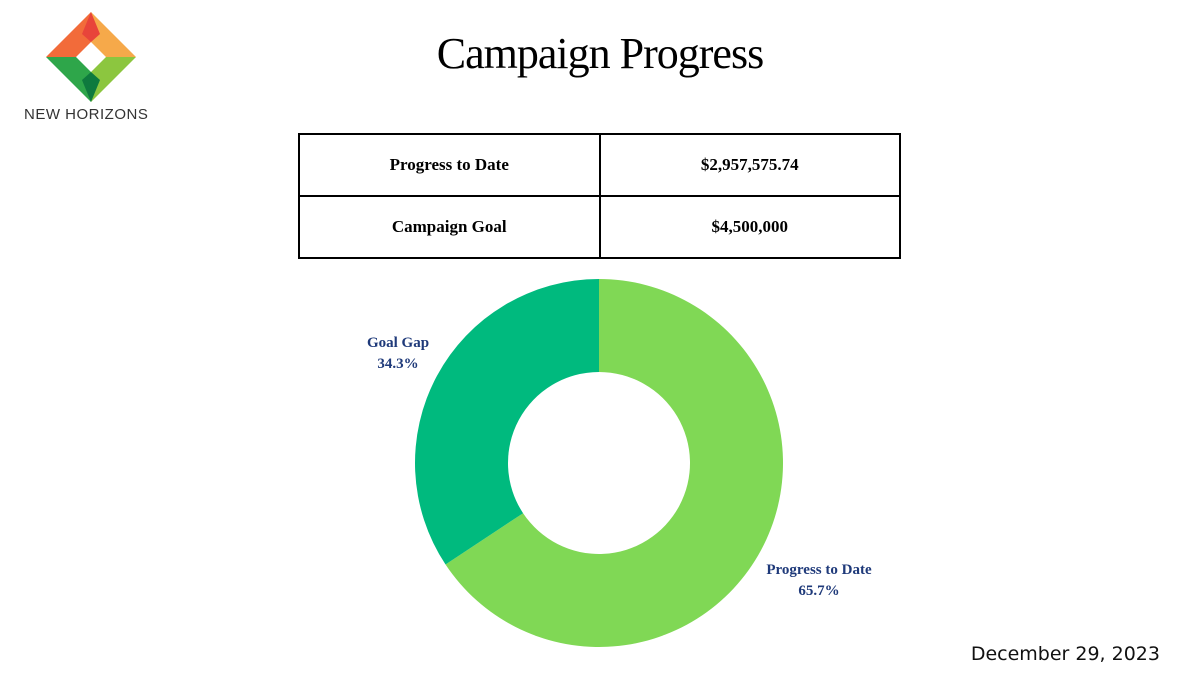  I want to click on page-title: Campaign Progress, so click(600, 53).